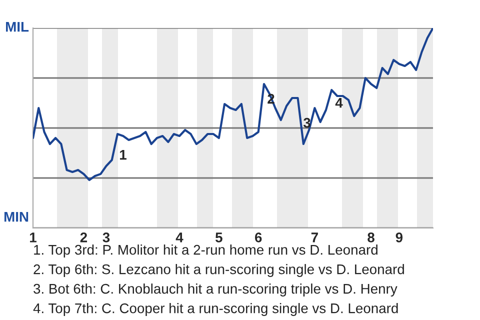  Describe the element at coordinates (314, 237) in the screenshot. I see `x-tick-label: 7` at that location.